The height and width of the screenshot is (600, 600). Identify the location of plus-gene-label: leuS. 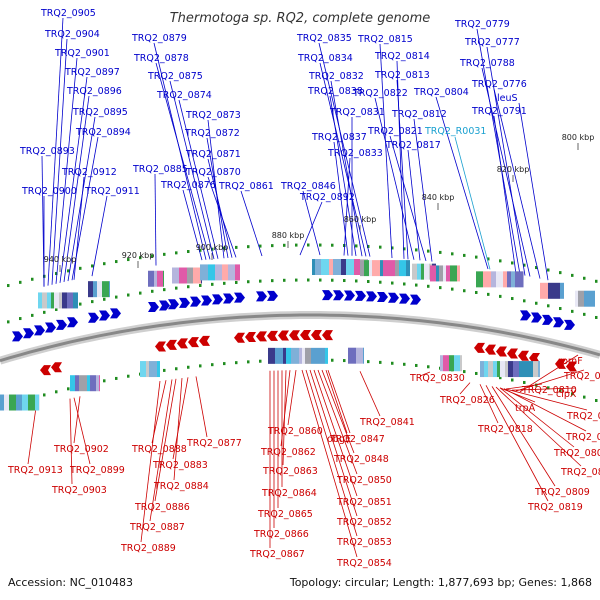
(507, 98).